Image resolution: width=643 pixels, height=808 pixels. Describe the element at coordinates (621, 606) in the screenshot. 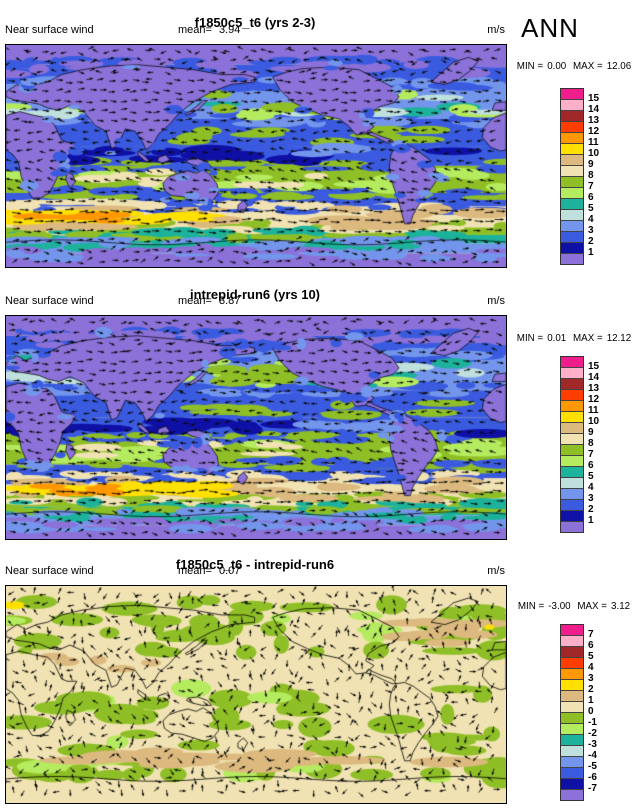

I see `max-value: 3.12` at that location.